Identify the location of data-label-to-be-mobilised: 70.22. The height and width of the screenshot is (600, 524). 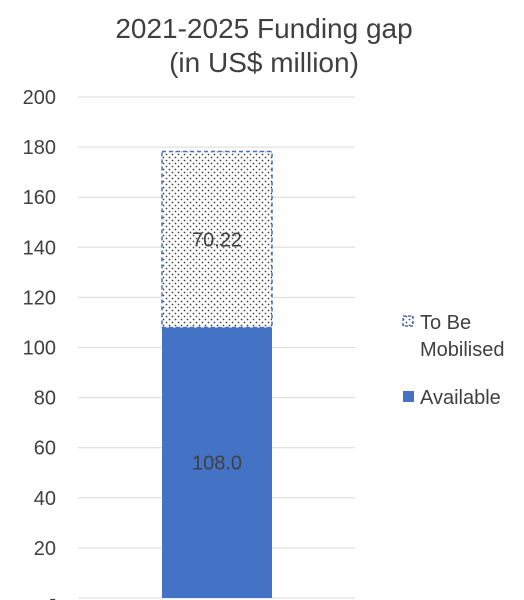
(217, 241).